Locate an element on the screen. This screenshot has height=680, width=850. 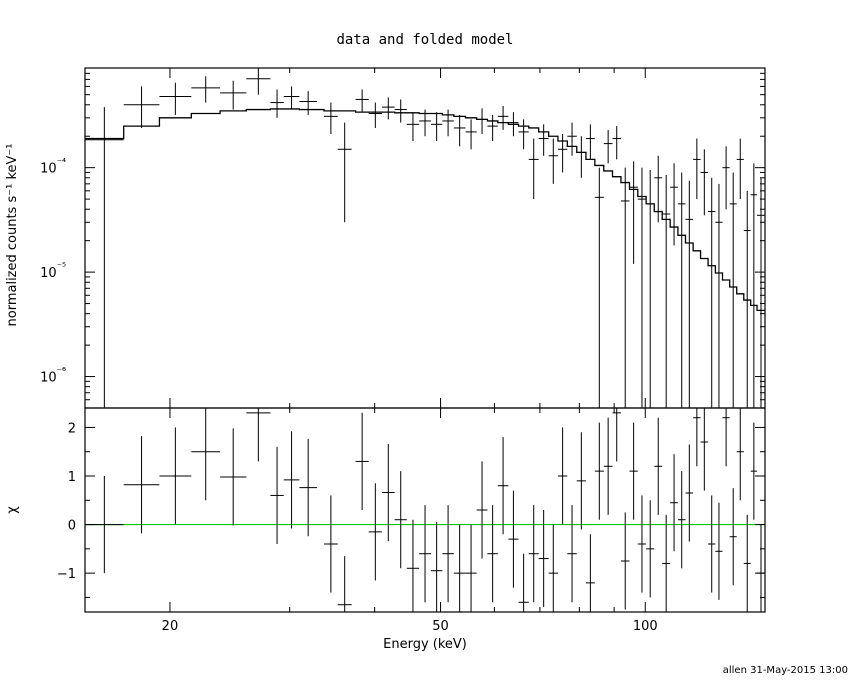
top-ylabel: normalized counts s⁻¹ keV⁻¹ is located at coordinates (12, 235).